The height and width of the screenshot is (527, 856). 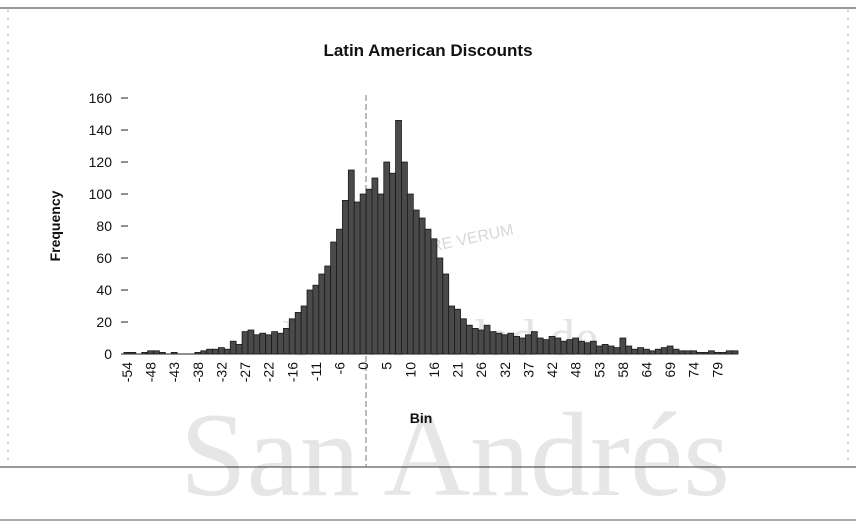 I want to click on x-tick-label: -16, so click(x=292, y=372).